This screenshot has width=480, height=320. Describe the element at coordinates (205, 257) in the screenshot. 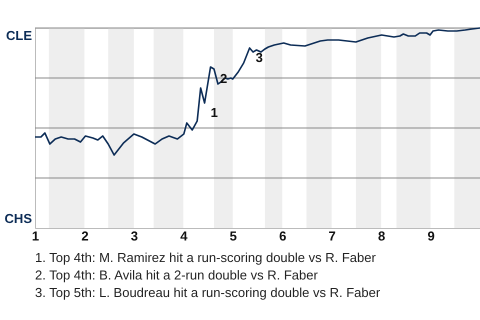

I see `text: 1. Top 4th: M. Ramirez hit a run-scoring double vs R. Faber` at that location.